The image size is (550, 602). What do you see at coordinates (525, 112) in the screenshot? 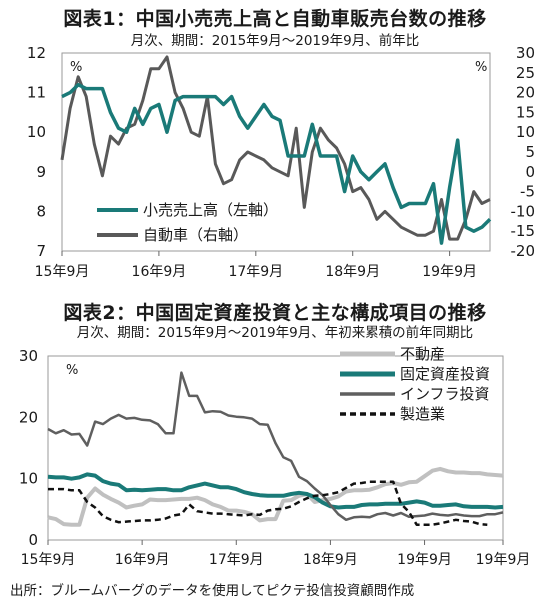
I see `y-right-tick-label: 15` at bounding box center [525, 112].